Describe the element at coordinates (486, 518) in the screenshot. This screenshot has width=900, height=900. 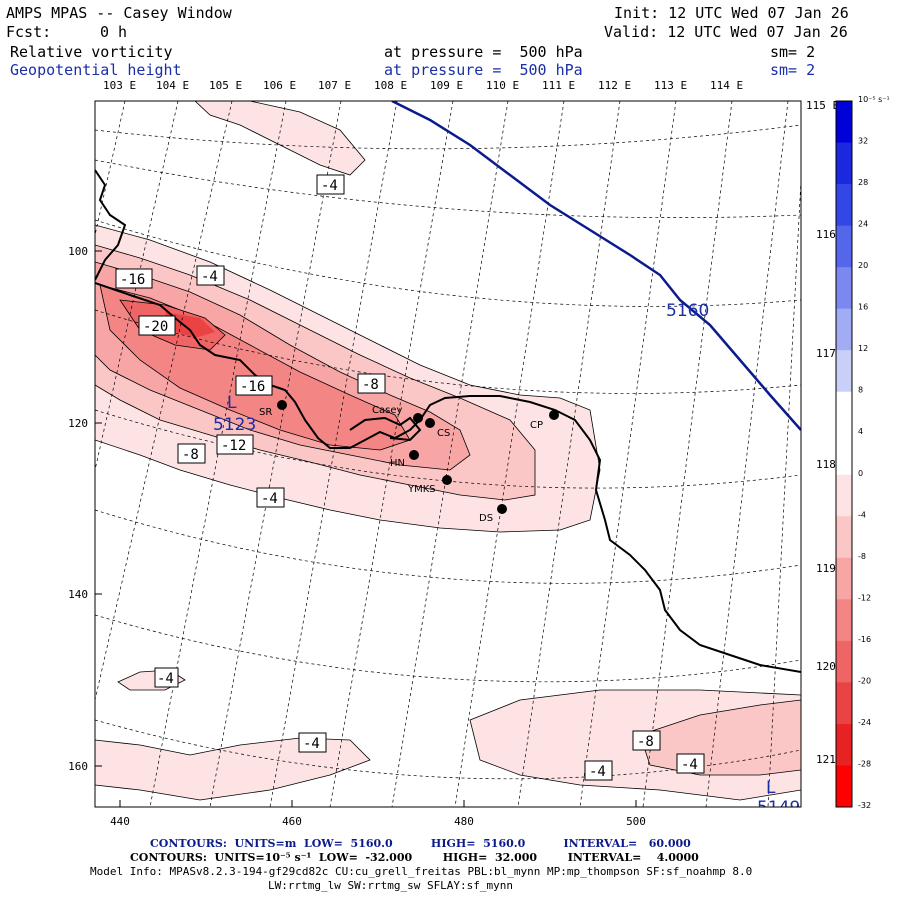
I see `station-label-ds: DS` at that location.